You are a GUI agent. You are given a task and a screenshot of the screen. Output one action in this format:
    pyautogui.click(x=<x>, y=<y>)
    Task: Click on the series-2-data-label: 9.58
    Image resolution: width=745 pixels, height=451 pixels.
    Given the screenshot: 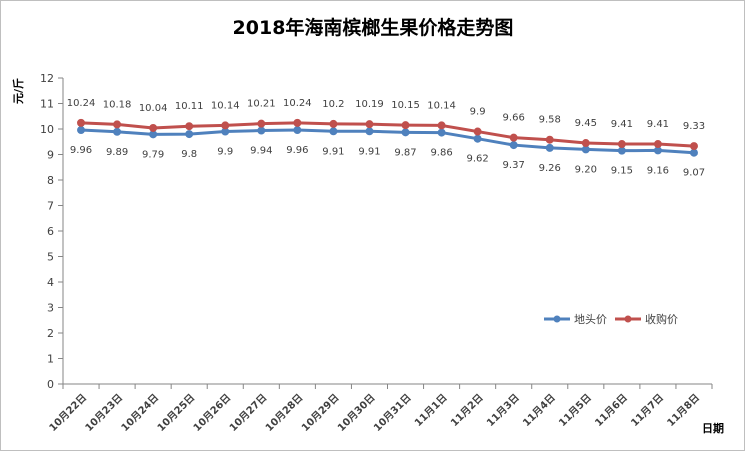 What is the action you would take?
    pyautogui.click(x=550, y=120)
    